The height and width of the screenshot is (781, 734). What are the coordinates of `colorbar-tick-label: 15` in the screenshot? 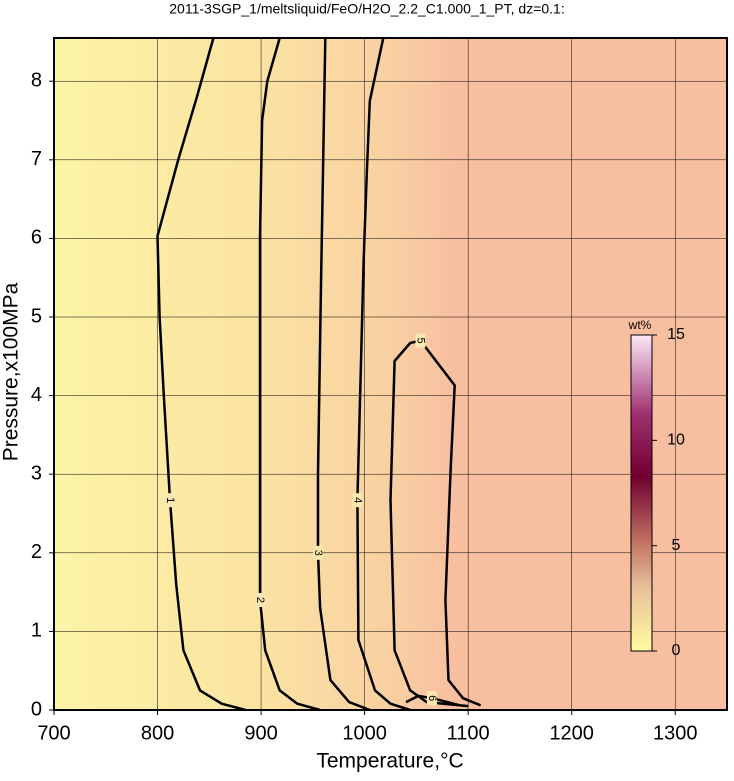 It's located at (676, 334).